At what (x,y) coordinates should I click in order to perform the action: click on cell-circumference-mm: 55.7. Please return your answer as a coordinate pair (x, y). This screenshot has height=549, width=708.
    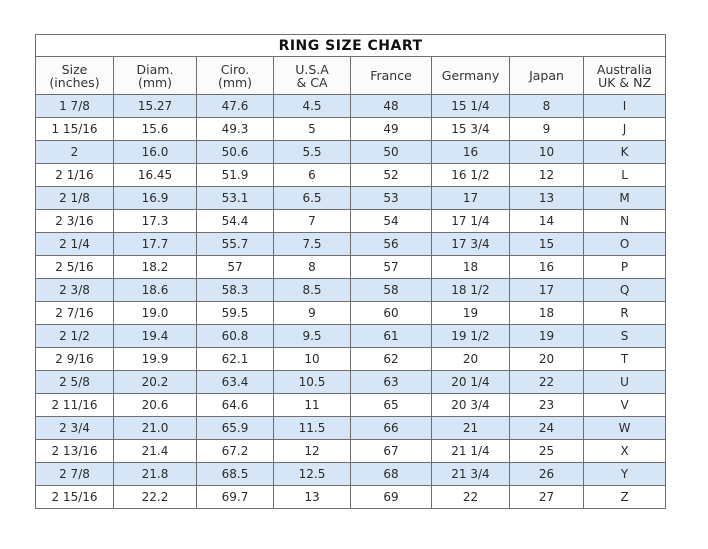
    Looking at the image, I should click on (235, 244).